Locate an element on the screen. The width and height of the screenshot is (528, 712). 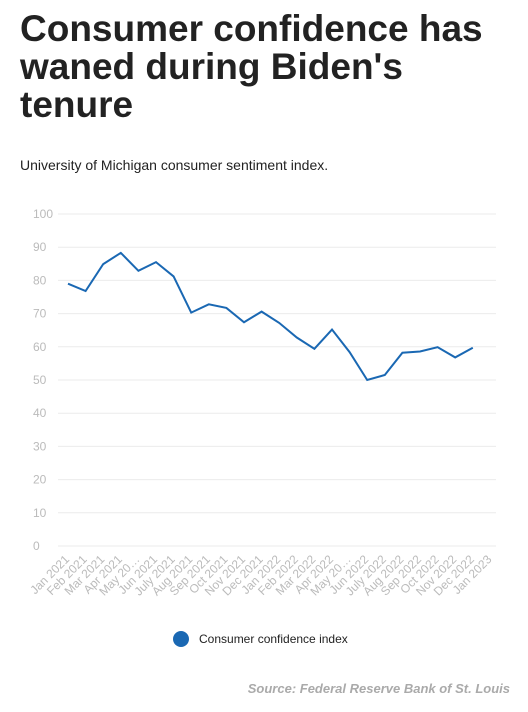
y-tick-label: 90 is located at coordinates (40, 247).